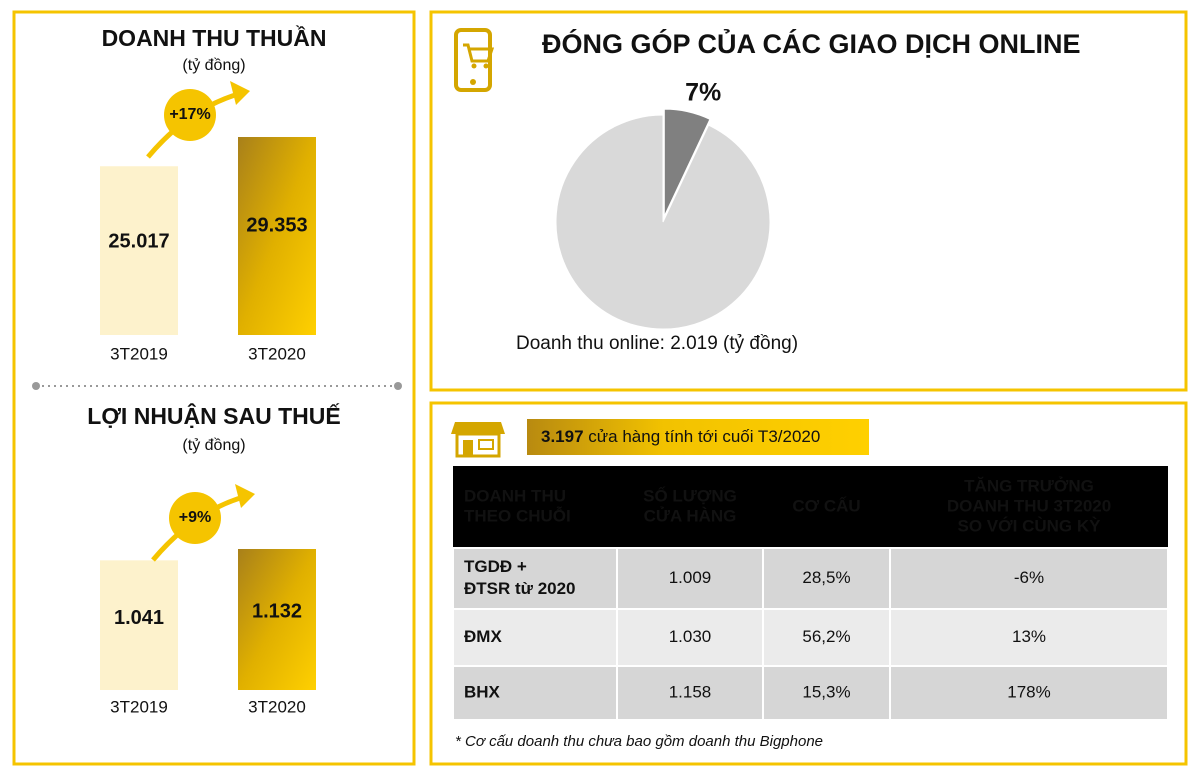 The image size is (1200, 776). I want to click on banner-text: 3.197 cửa hàng tính tới cuối T3/2020, so click(680, 436).